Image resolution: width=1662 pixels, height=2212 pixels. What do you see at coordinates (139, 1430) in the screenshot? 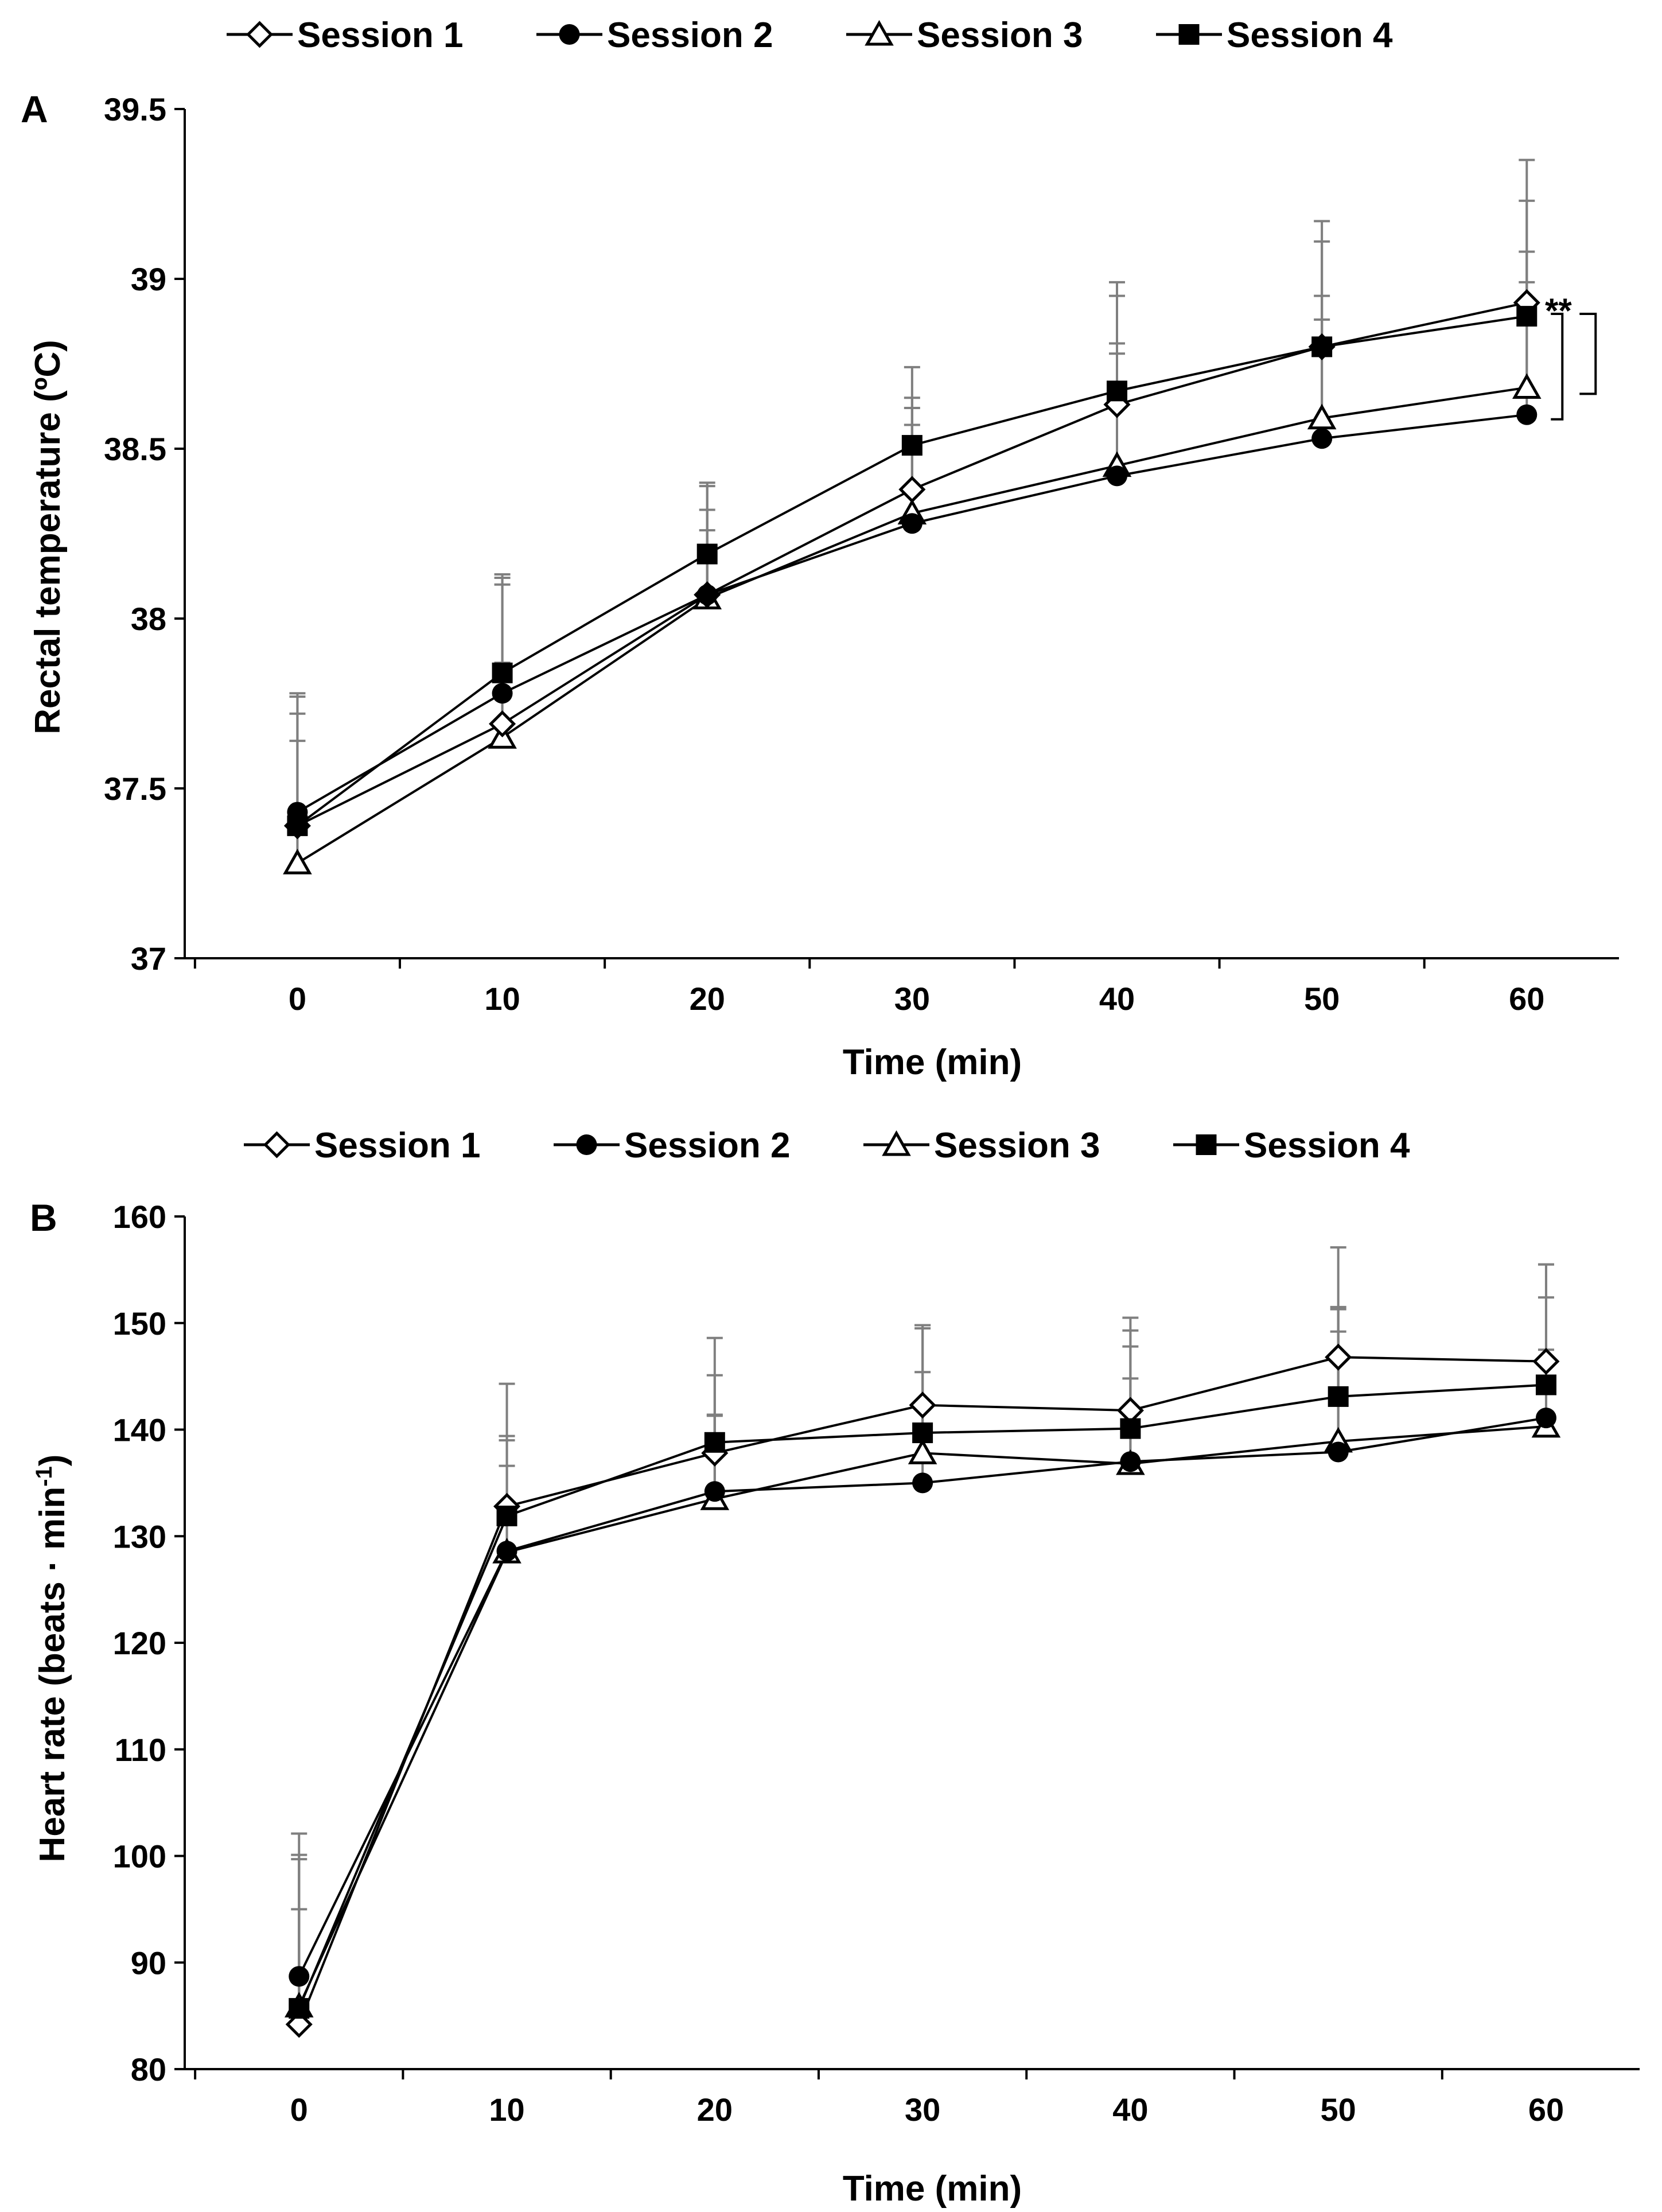
I see `y-tick-label: 140` at bounding box center [139, 1430].